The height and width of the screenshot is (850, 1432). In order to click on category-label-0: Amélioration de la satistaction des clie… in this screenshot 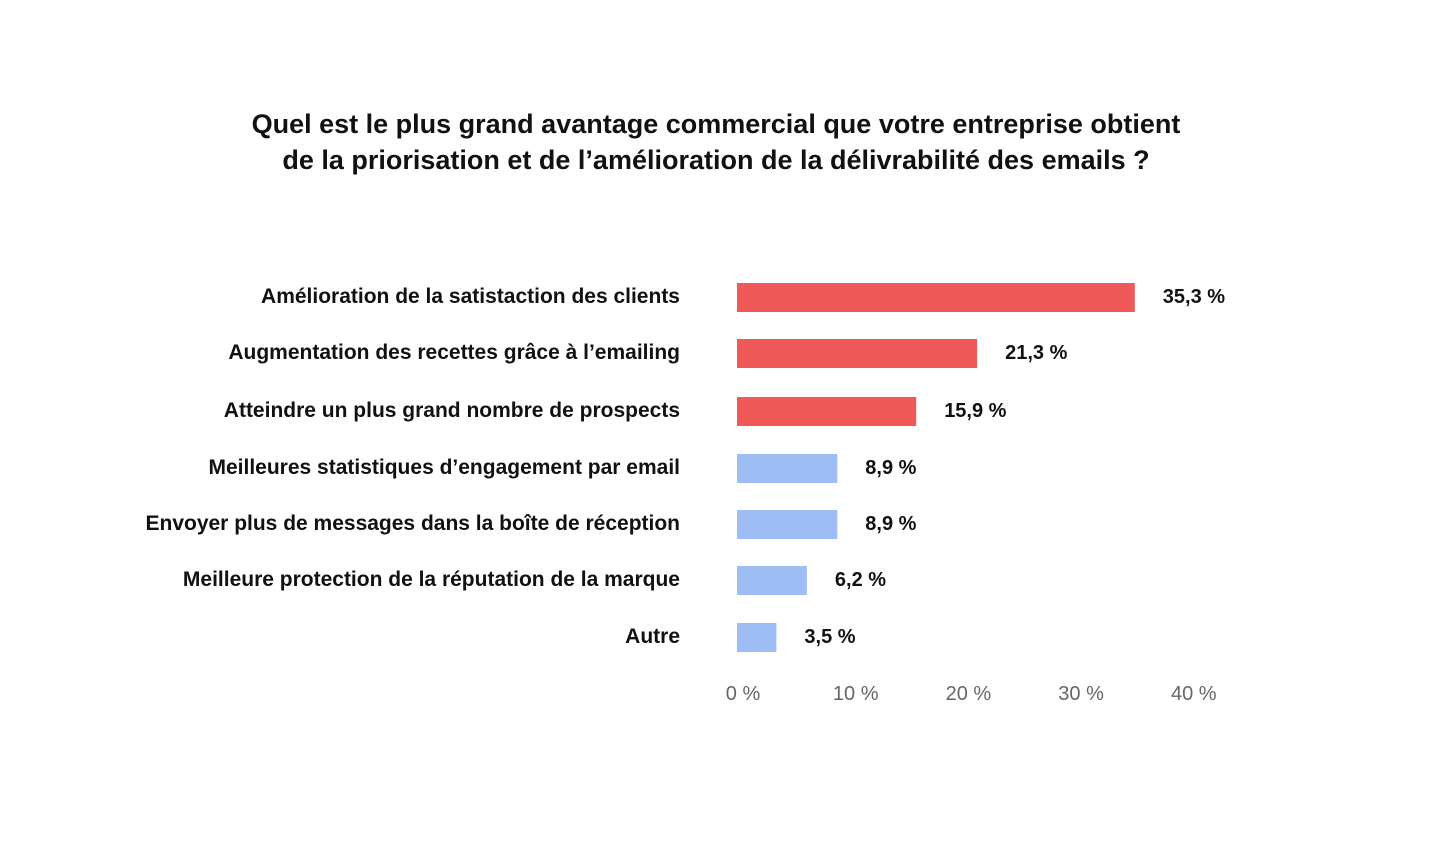, I will do `click(470, 296)`.